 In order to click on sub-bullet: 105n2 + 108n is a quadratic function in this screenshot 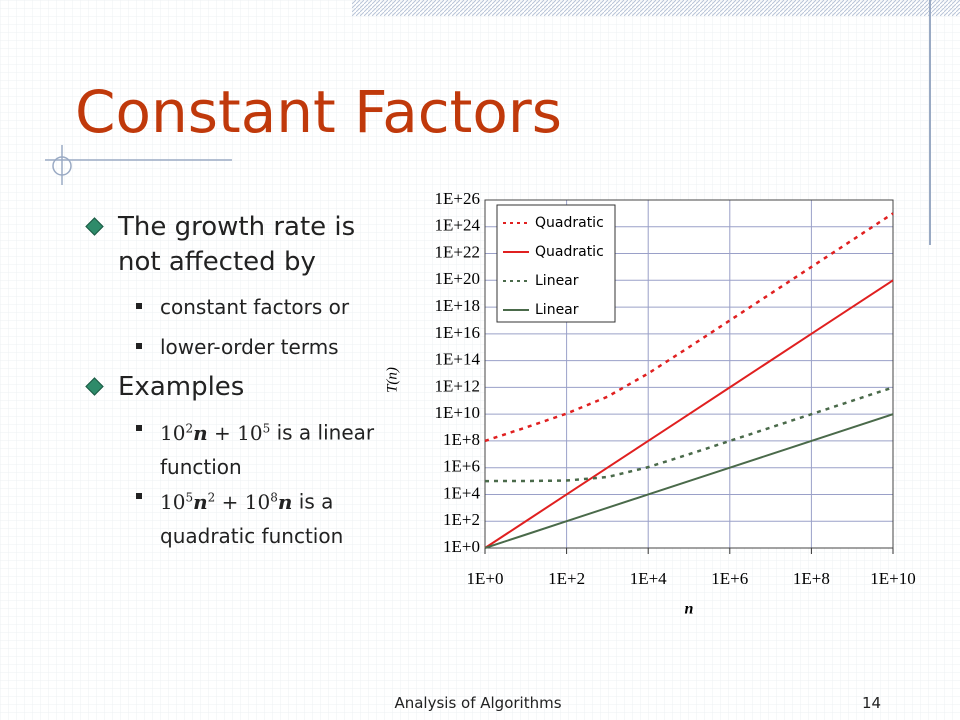, I will do `click(282, 516)`.